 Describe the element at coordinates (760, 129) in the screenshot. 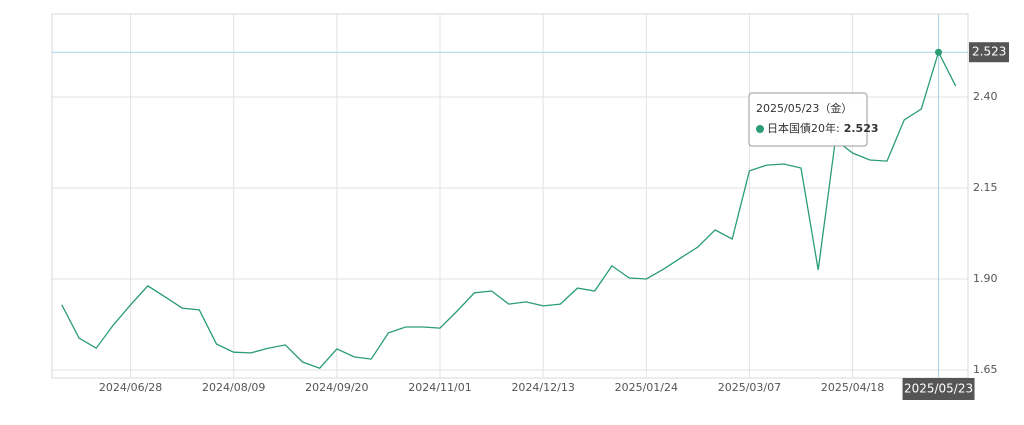

I see `tooltip-dot` at that location.